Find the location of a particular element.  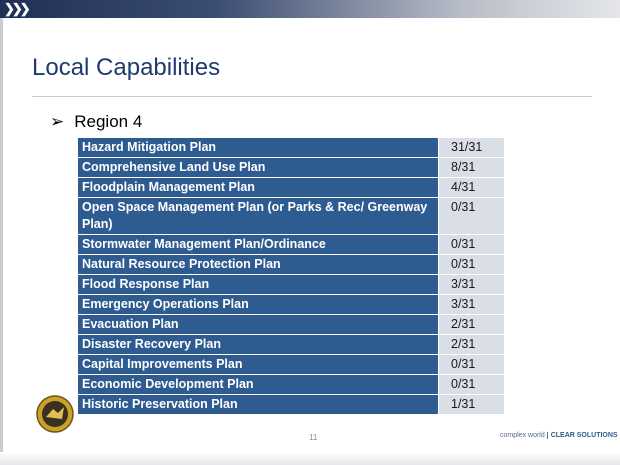

top-bar: ❯❯❯ is located at coordinates (310, 9).